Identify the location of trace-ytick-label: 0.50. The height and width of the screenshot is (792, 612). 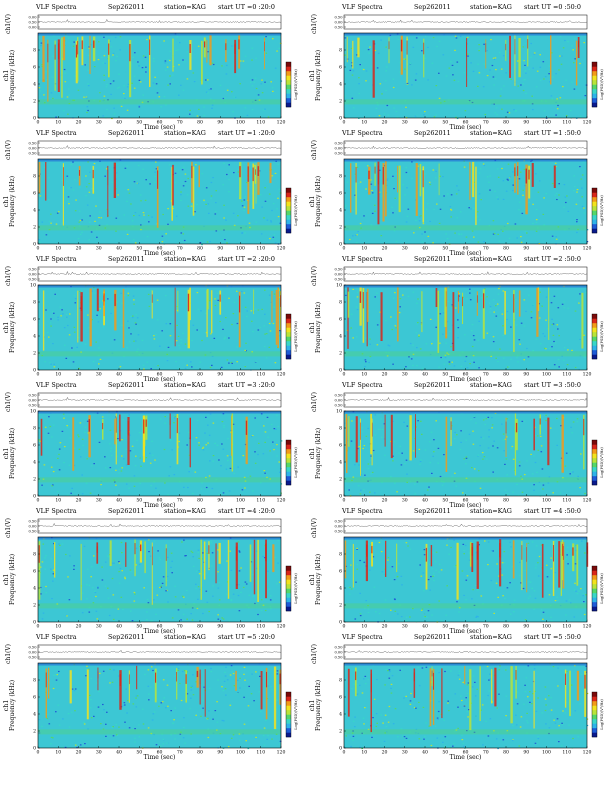
(338, 279).